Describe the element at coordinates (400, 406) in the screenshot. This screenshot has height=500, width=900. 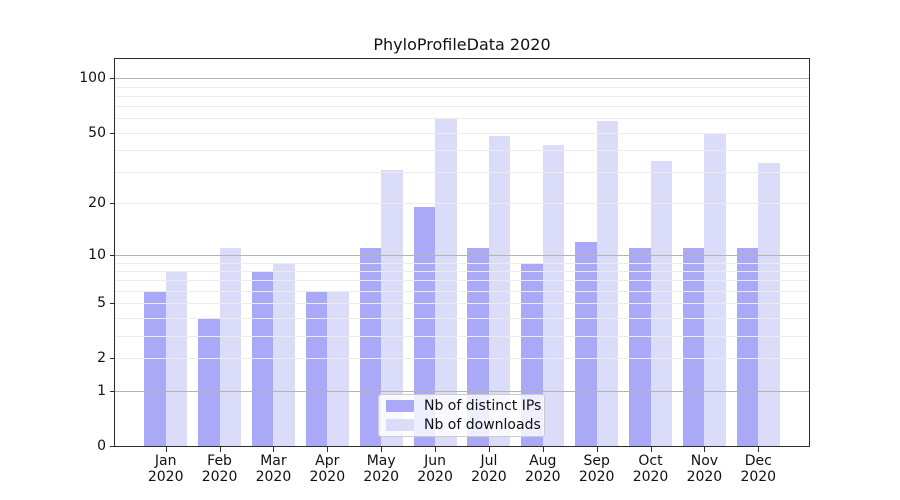
I see `legend-swatch-distinct-ips-icon` at that location.